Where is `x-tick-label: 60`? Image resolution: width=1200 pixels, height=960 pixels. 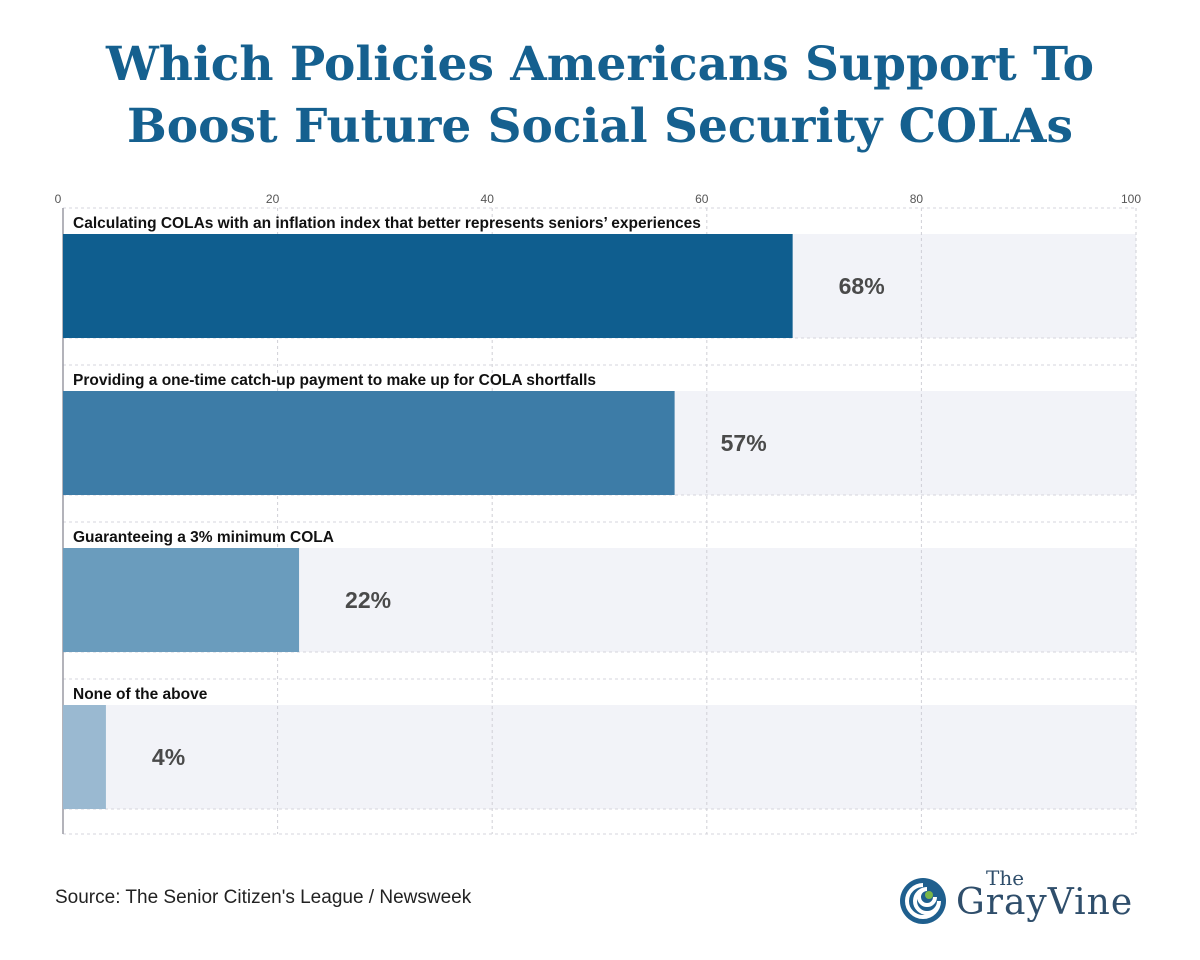
x-tick-label: 60 is located at coordinates (702, 199).